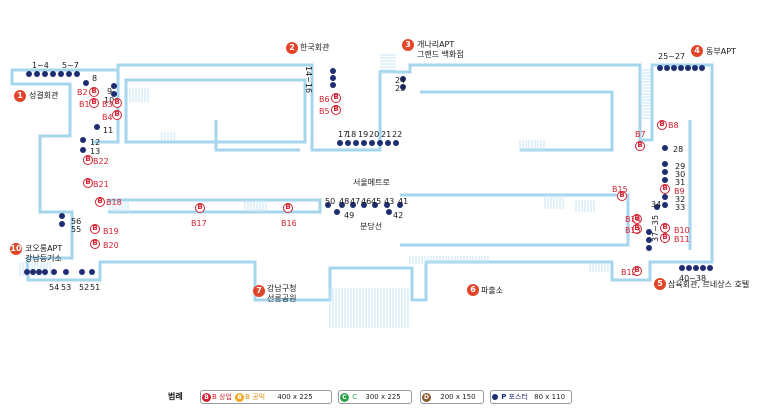 Image resolution: width=760 pixels, height=415 pixels. Describe the element at coordinates (259, 291) in the screenshot. I see `landmark-badge: 7` at that location.